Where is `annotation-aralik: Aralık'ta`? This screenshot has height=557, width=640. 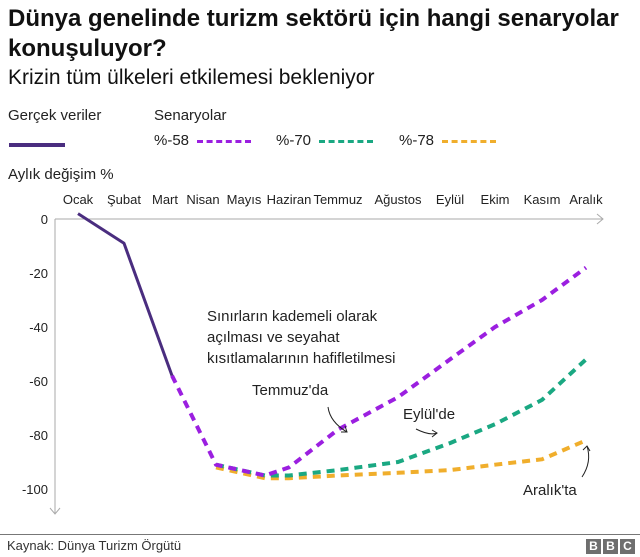 annotation-aralik: Aralık'ta is located at coordinates (550, 490).